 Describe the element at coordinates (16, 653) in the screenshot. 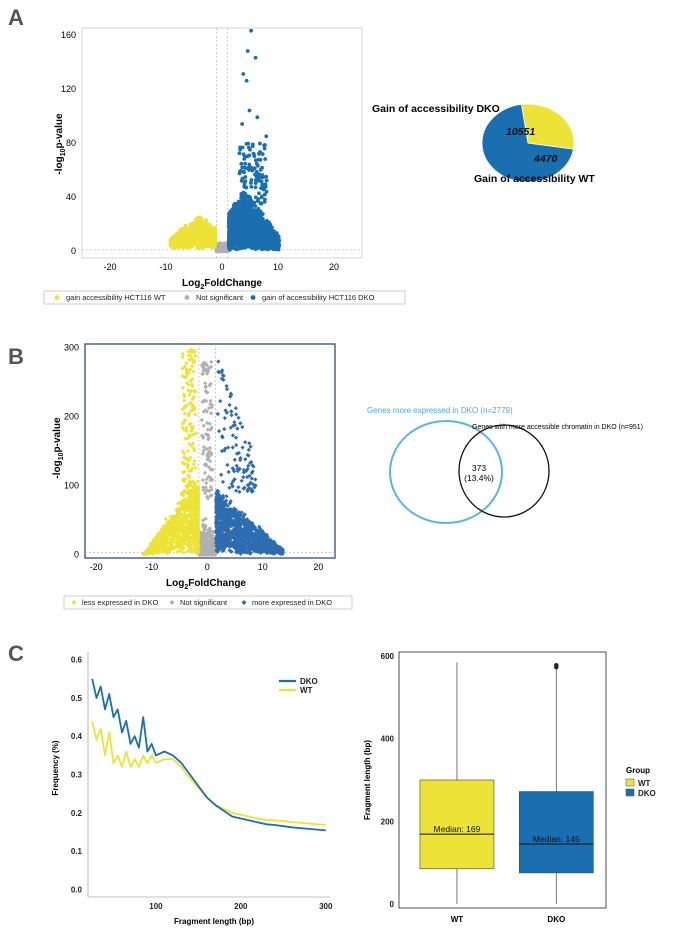

I see `panel-label-c: C` at that location.